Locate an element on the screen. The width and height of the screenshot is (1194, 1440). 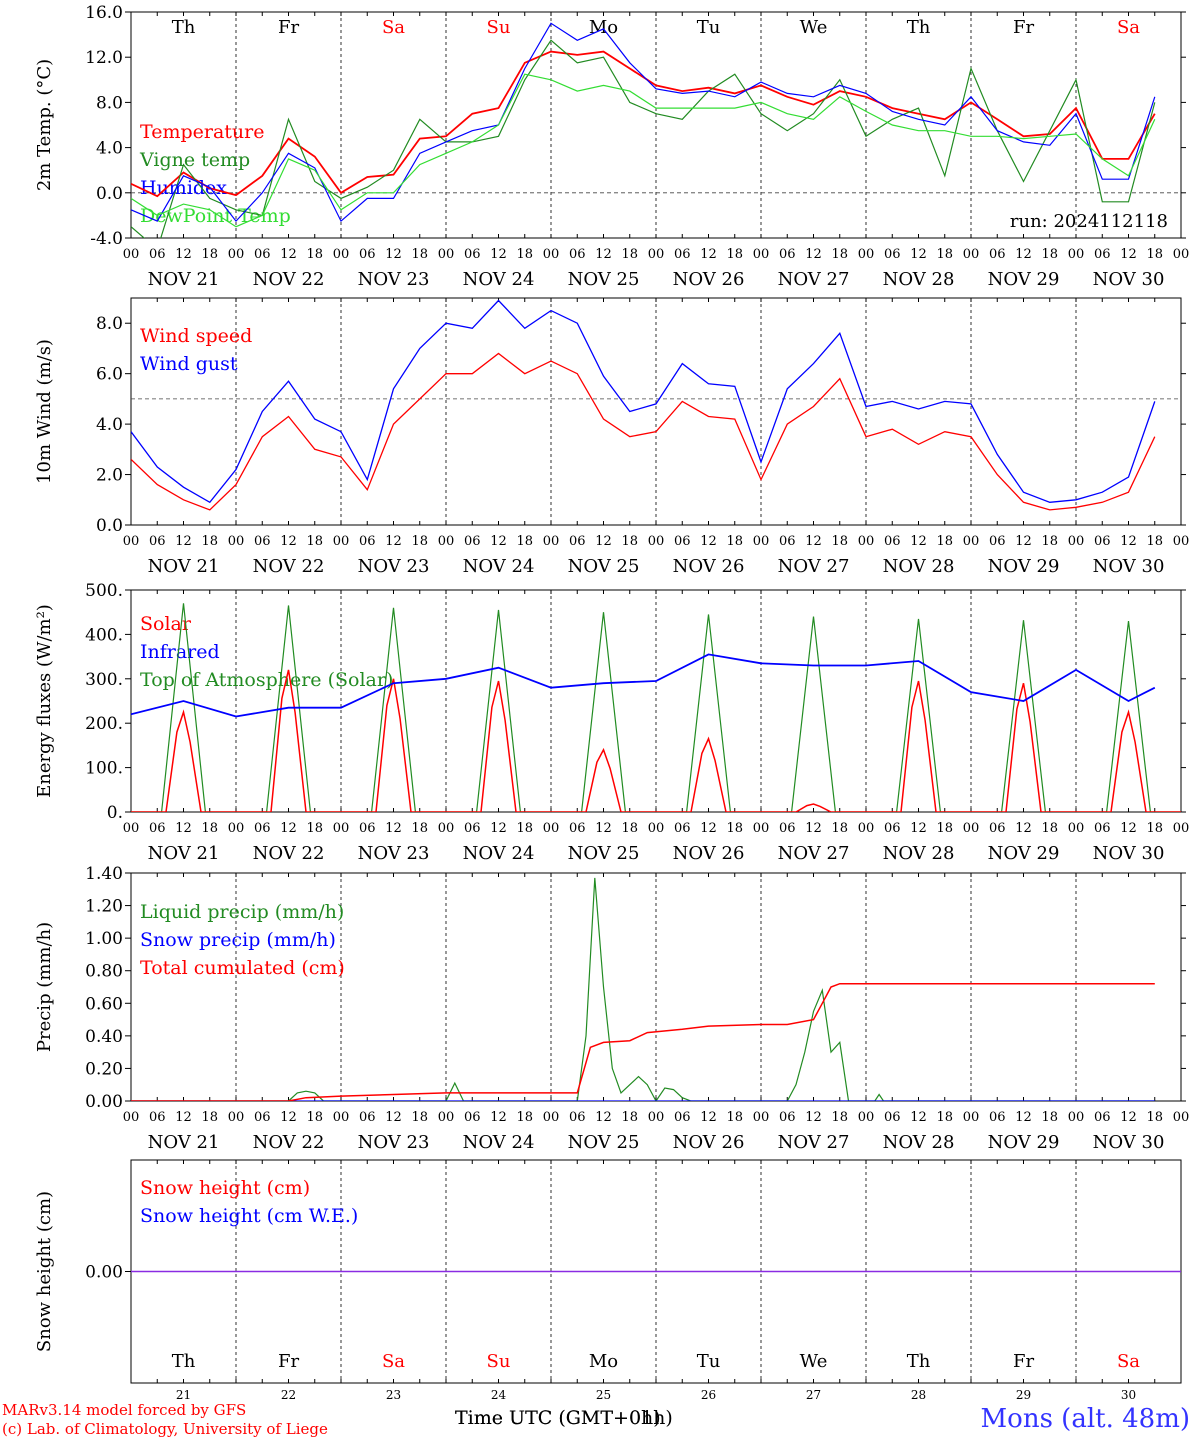
day-number: 28 is located at coordinates (918, 1395).